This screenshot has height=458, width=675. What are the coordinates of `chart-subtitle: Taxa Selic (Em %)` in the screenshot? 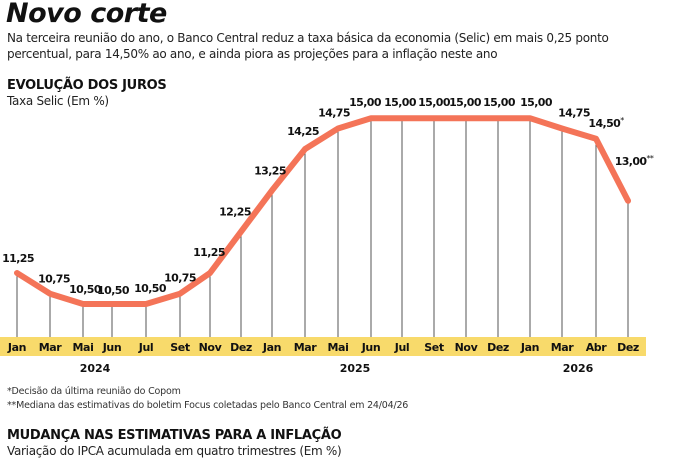 It's located at (58, 101).